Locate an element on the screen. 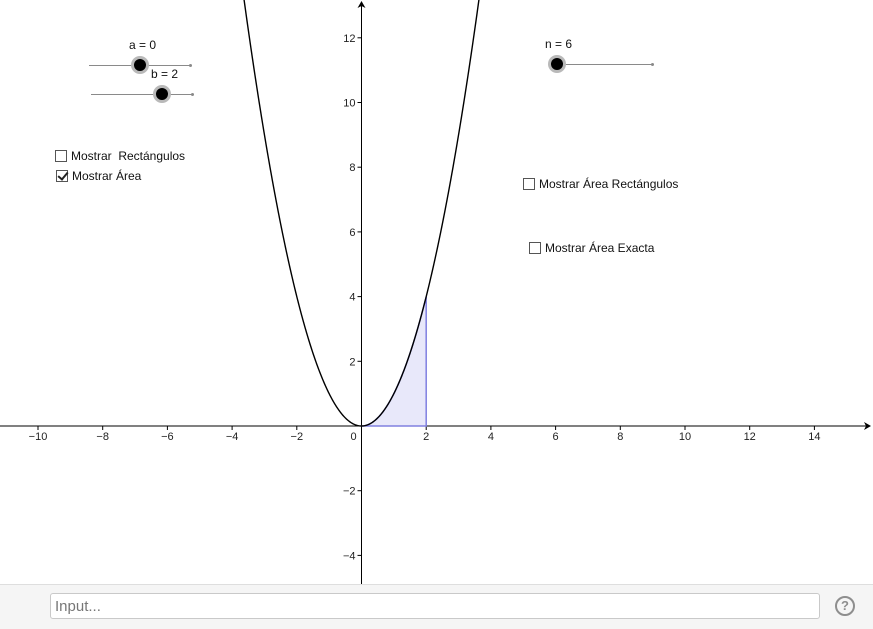 Image resolution: width=873 pixels, height=629 pixels. checkbox-show-rectangles-label: Mostrar Rectángulos is located at coordinates (128, 156).